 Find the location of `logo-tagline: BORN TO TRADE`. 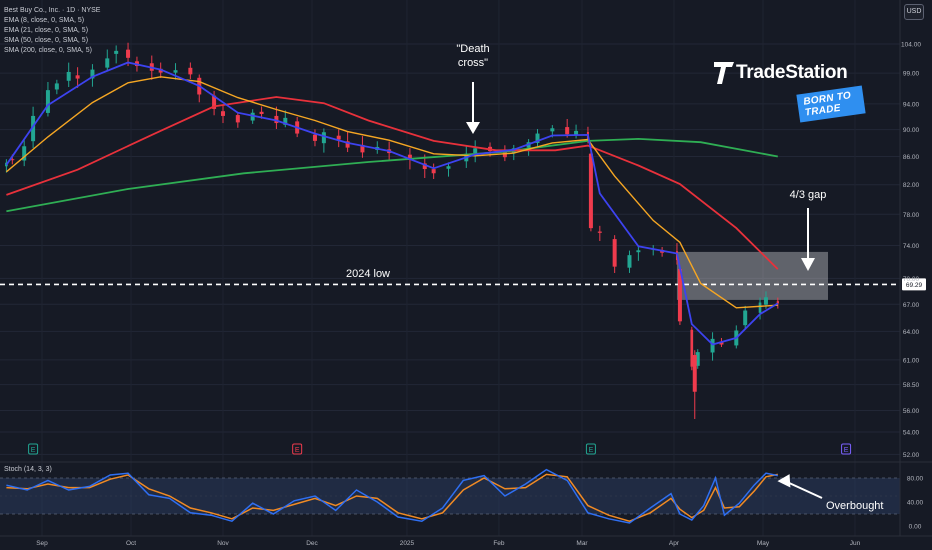

logo-tagline: BORN TO TRADE is located at coordinates (831, 104).